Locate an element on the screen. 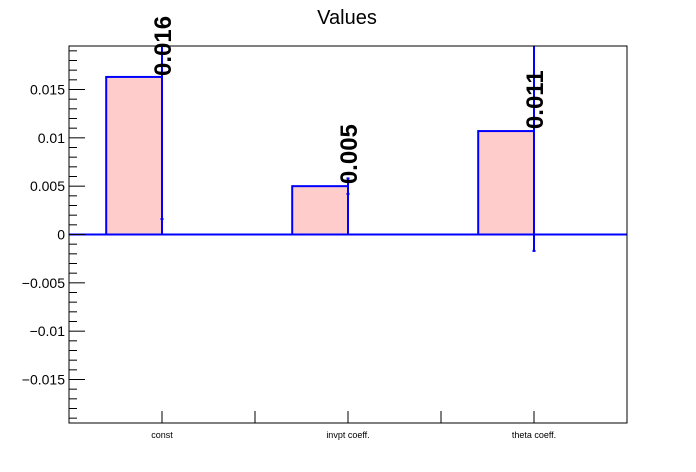 The height and width of the screenshot is (472, 696). chart-title: Values is located at coordinates (347, 18).